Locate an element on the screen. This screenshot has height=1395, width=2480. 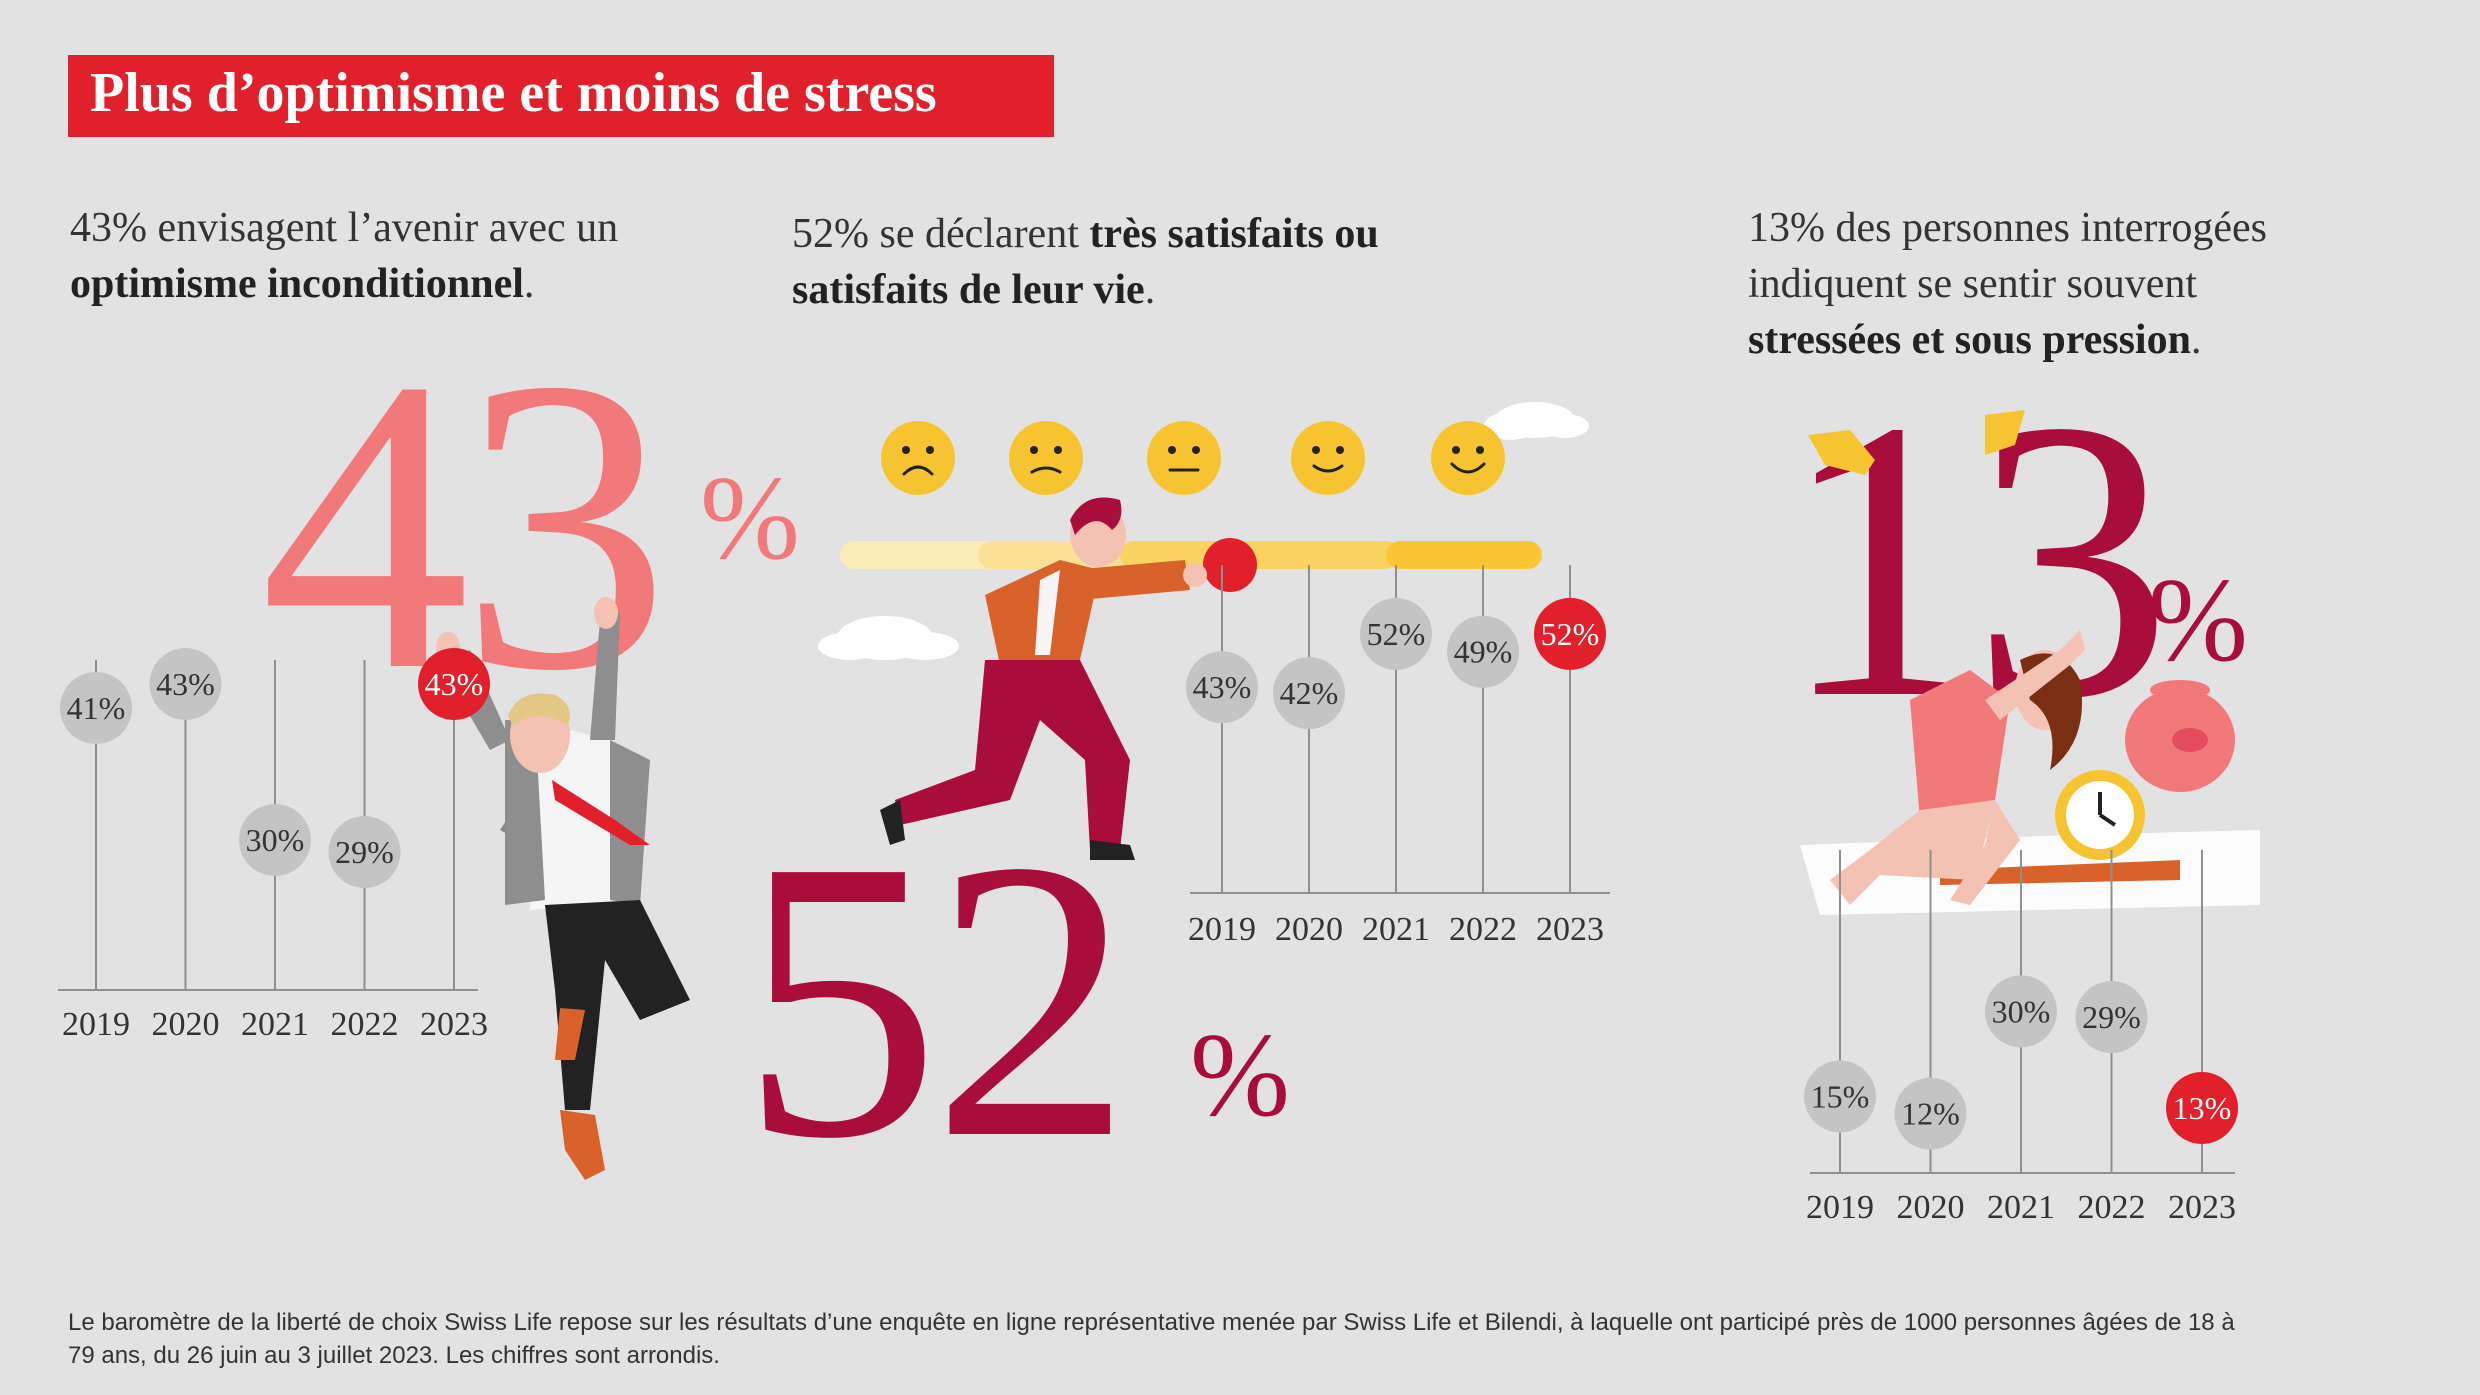
scale-marker is located at coordinates (1230, 565).